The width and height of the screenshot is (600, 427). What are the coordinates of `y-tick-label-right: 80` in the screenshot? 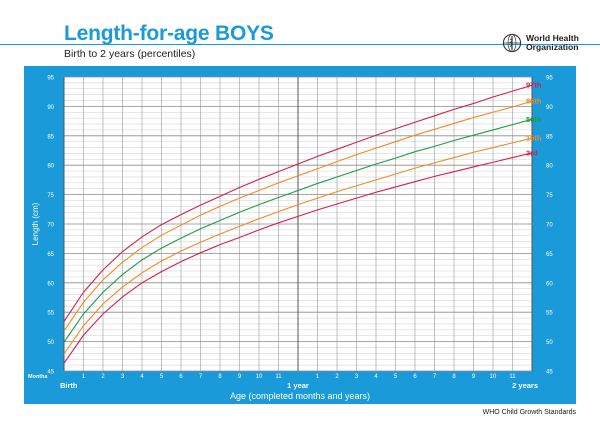 It's located at (549, 167).